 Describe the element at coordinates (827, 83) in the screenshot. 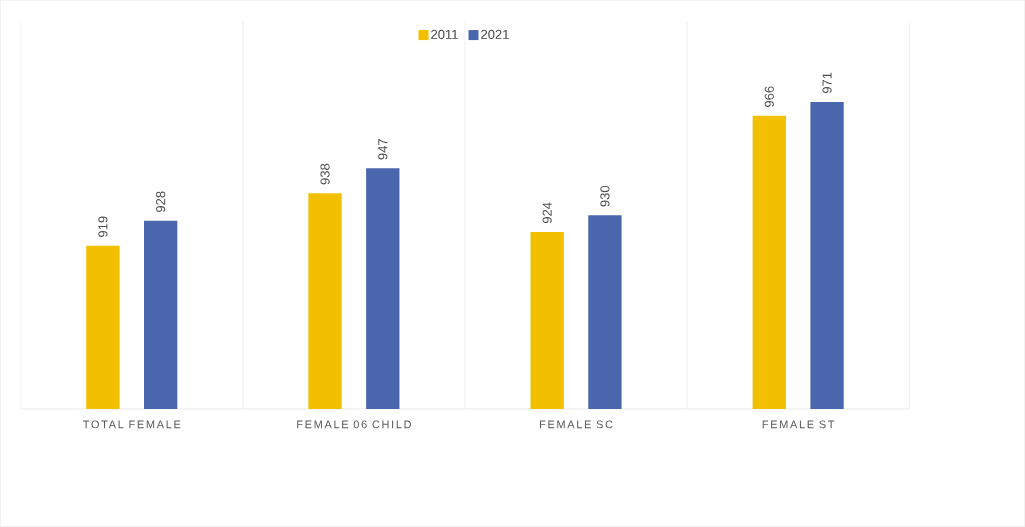

I see `data-label: 971` at that location.